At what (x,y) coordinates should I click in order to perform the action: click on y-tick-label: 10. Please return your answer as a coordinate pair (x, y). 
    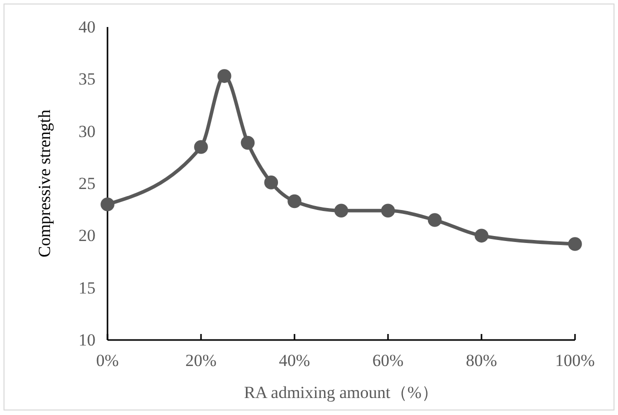
    Looking at the image, I should click on (87, 340).